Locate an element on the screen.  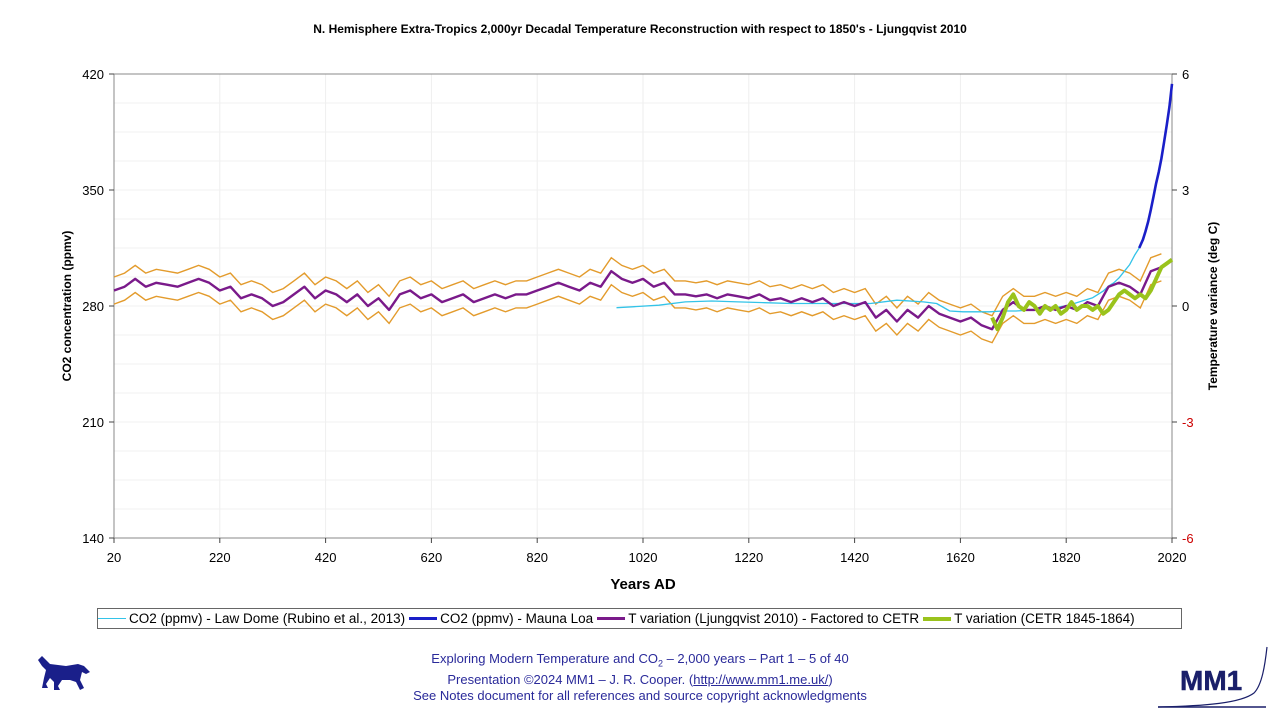
y-left-tick-label: 210 is located at coordinates (93, 422).